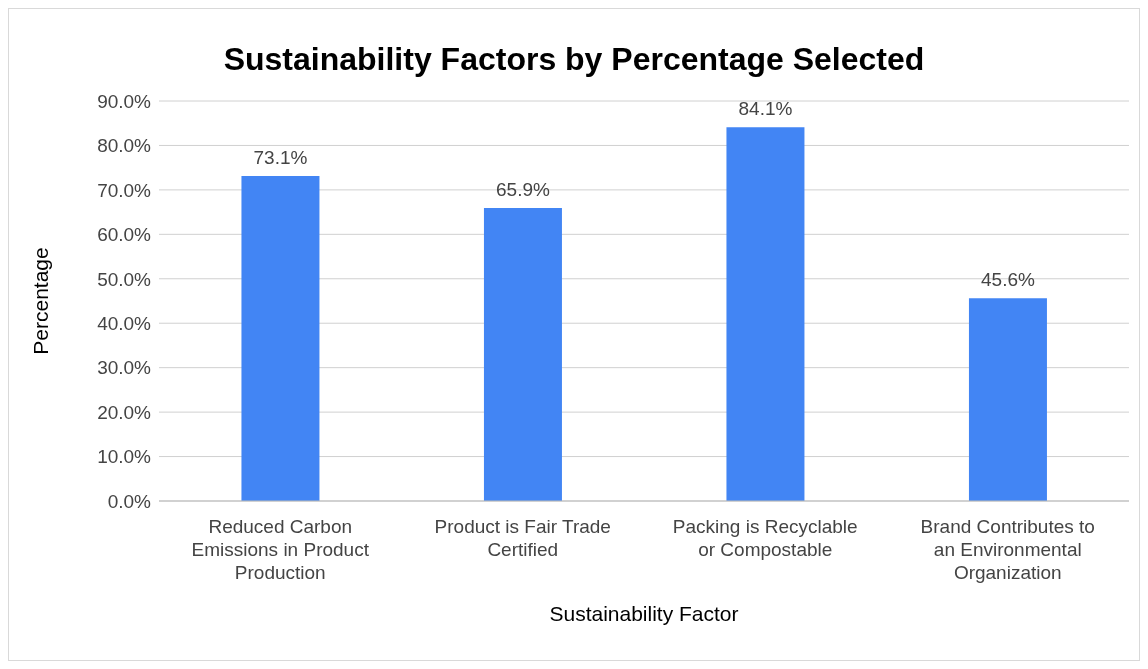 The image size is (1148, 669). Describe the element at coordinates (124, 457) in the screenshot. I see `y-tick-label: 10.0%` at that location.